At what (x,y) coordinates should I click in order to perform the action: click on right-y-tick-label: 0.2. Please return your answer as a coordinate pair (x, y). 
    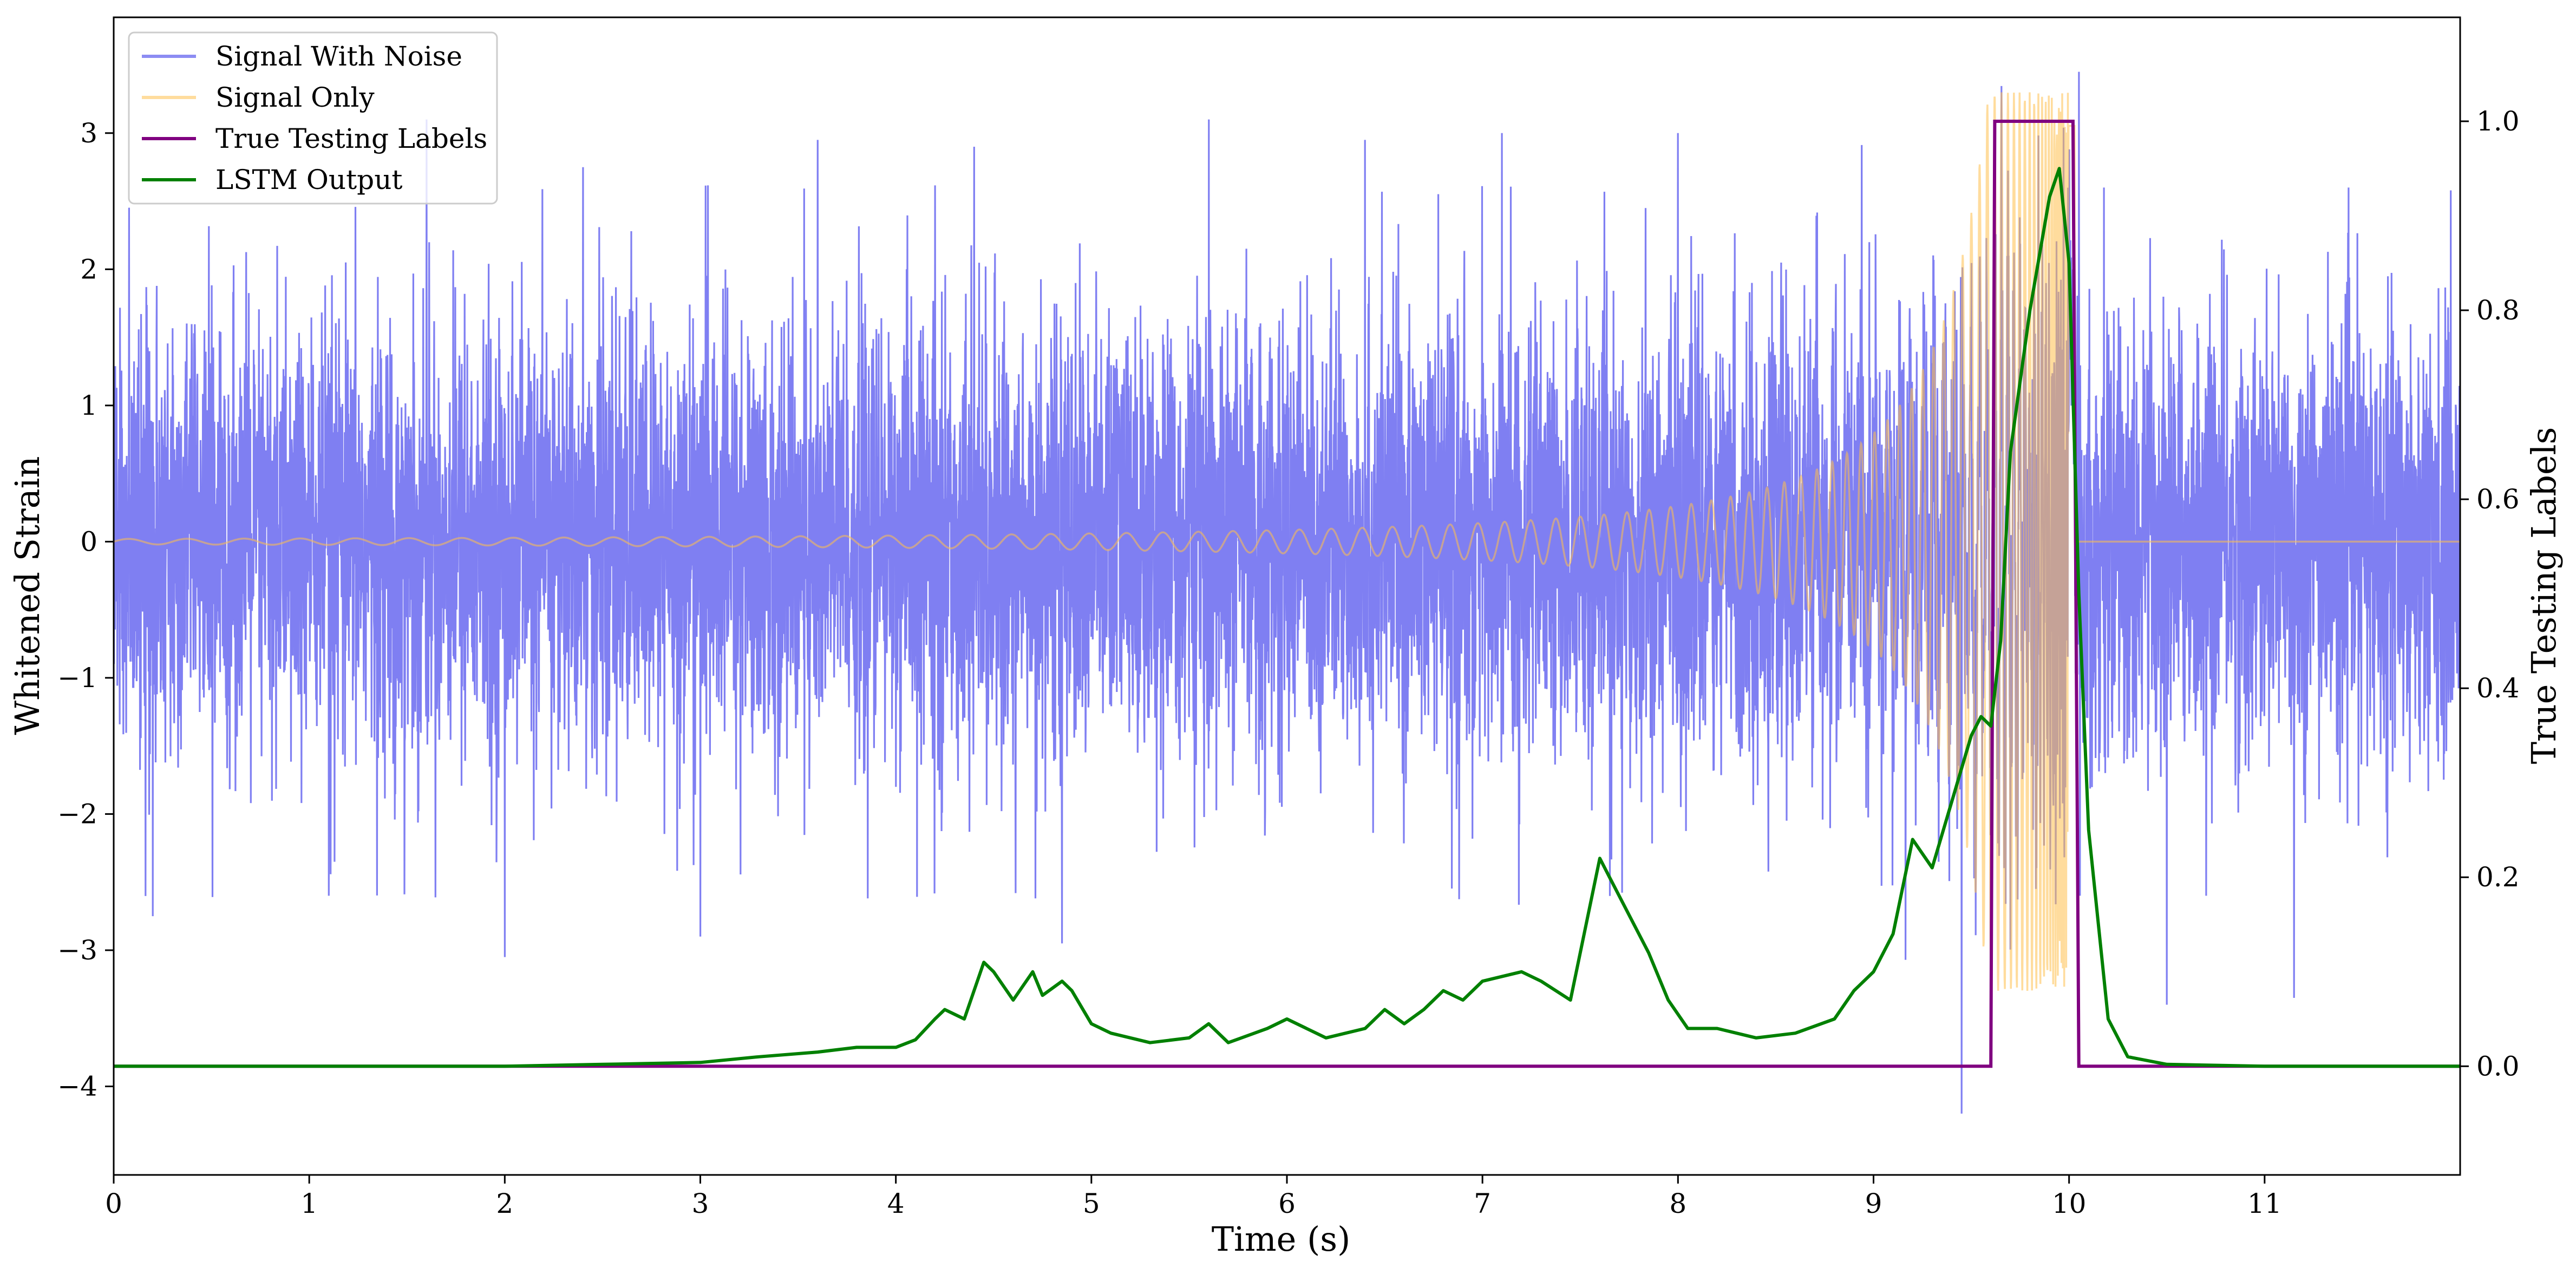
    Looking at the image, I should click on (2498, 877).